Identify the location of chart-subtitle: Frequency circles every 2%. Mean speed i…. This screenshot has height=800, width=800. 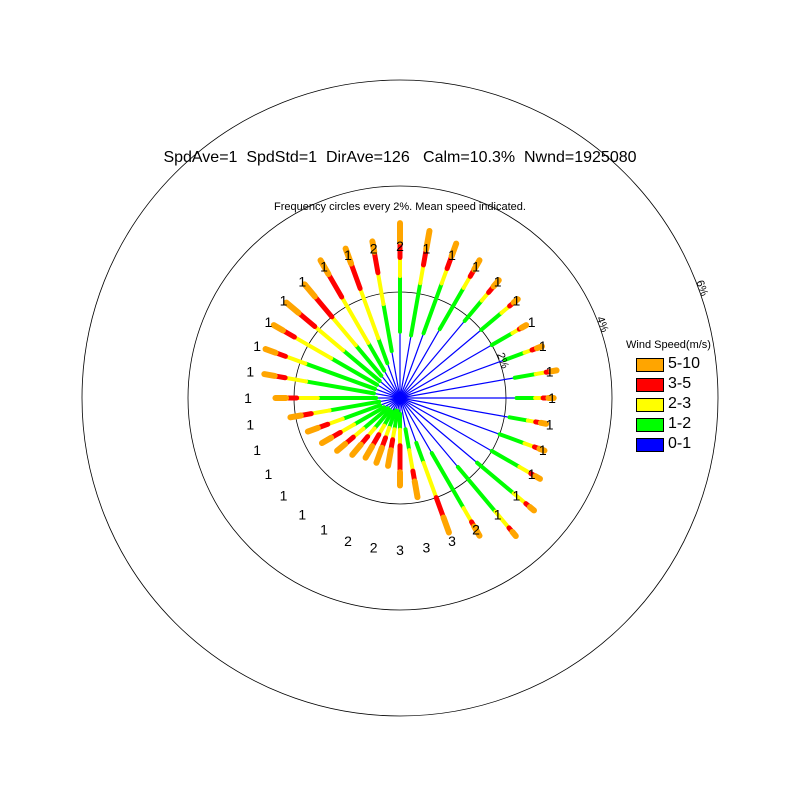
(400, 207).